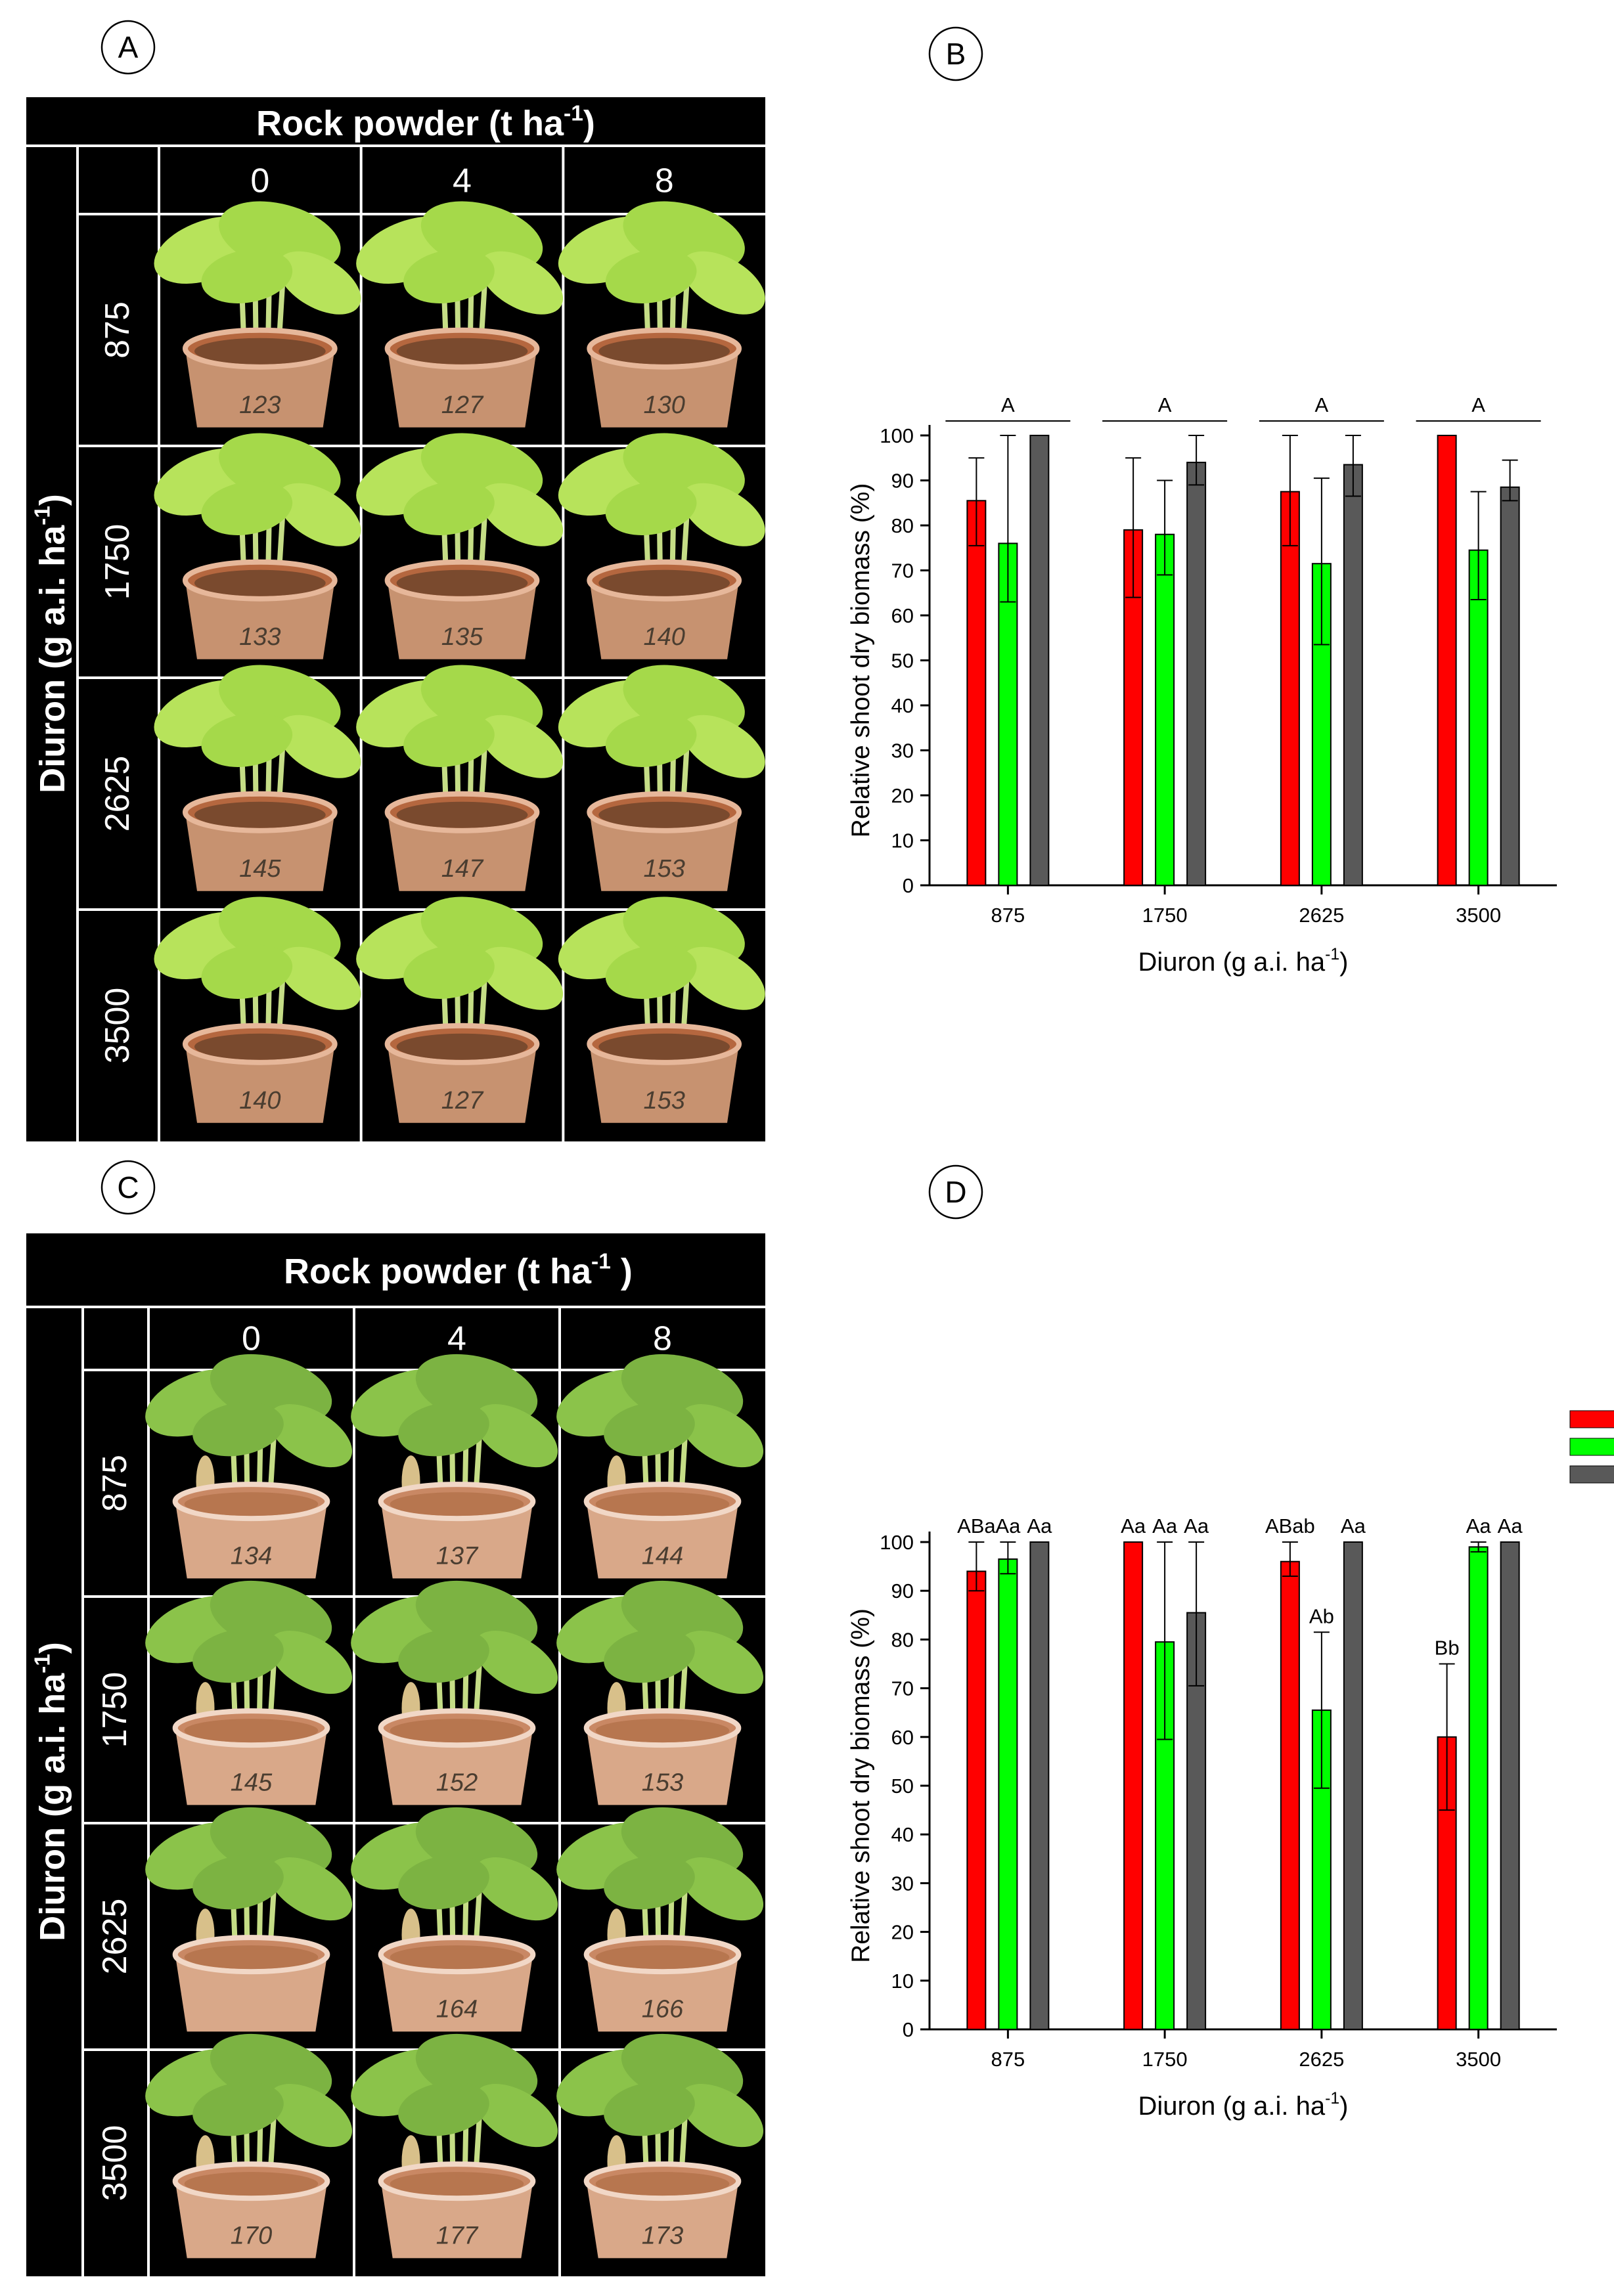  What do you see at coordinates (458, 1556) in the screenshot?
I see `pot-label: 137` at bounding box center [458, 1556].